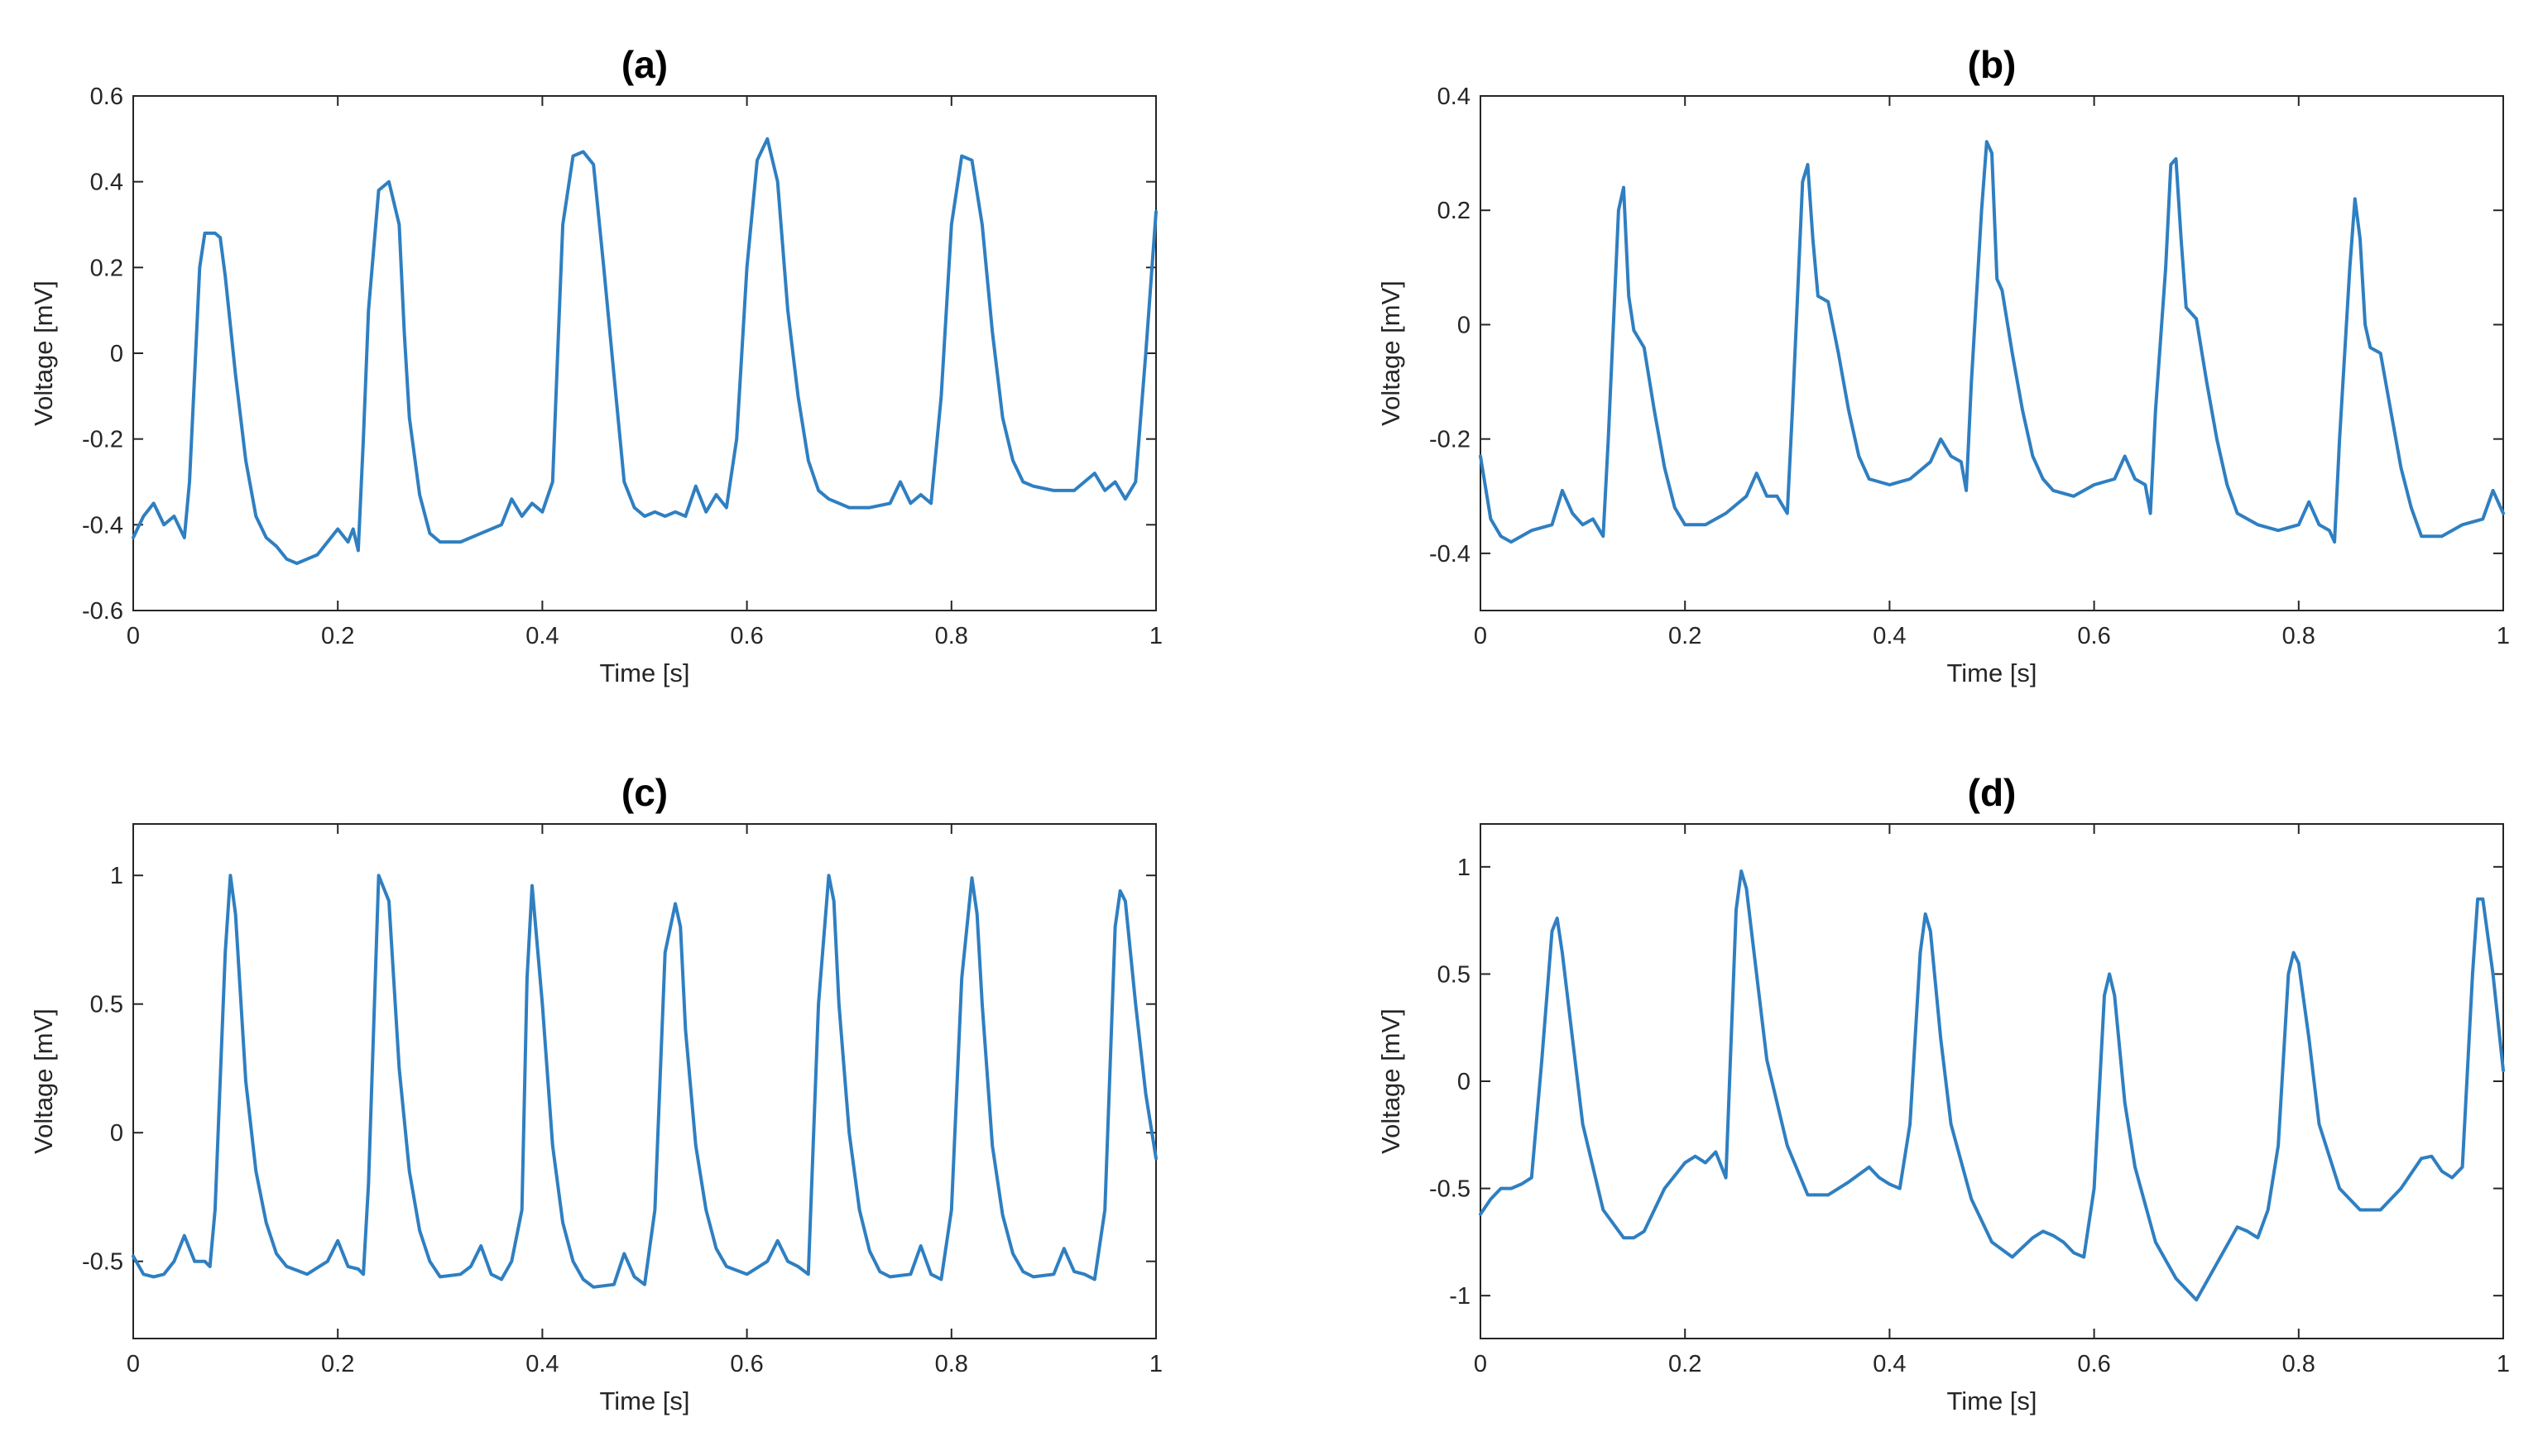 Image resolution: width=2538 pixels, height=1456 pixels. Describe the element at coordinates (747, 636) in the screenshot. I see `x-tick-label-a: 0.6` at that location.